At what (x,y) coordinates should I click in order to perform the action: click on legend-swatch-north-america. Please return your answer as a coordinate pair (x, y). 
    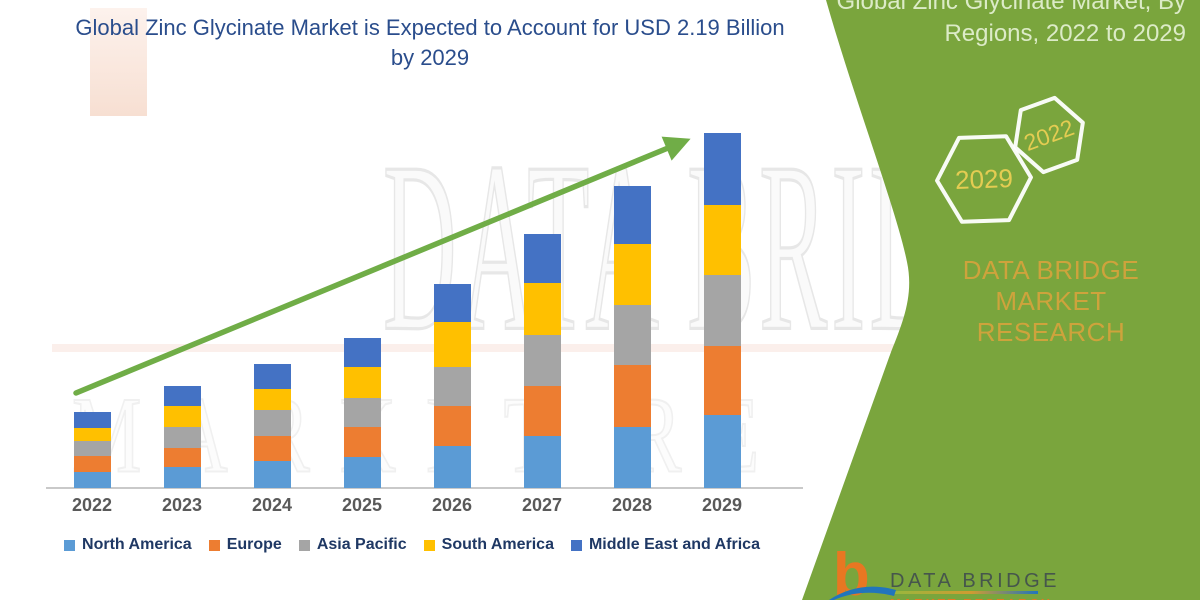
    Looking at the image, I should click on (70, 545).